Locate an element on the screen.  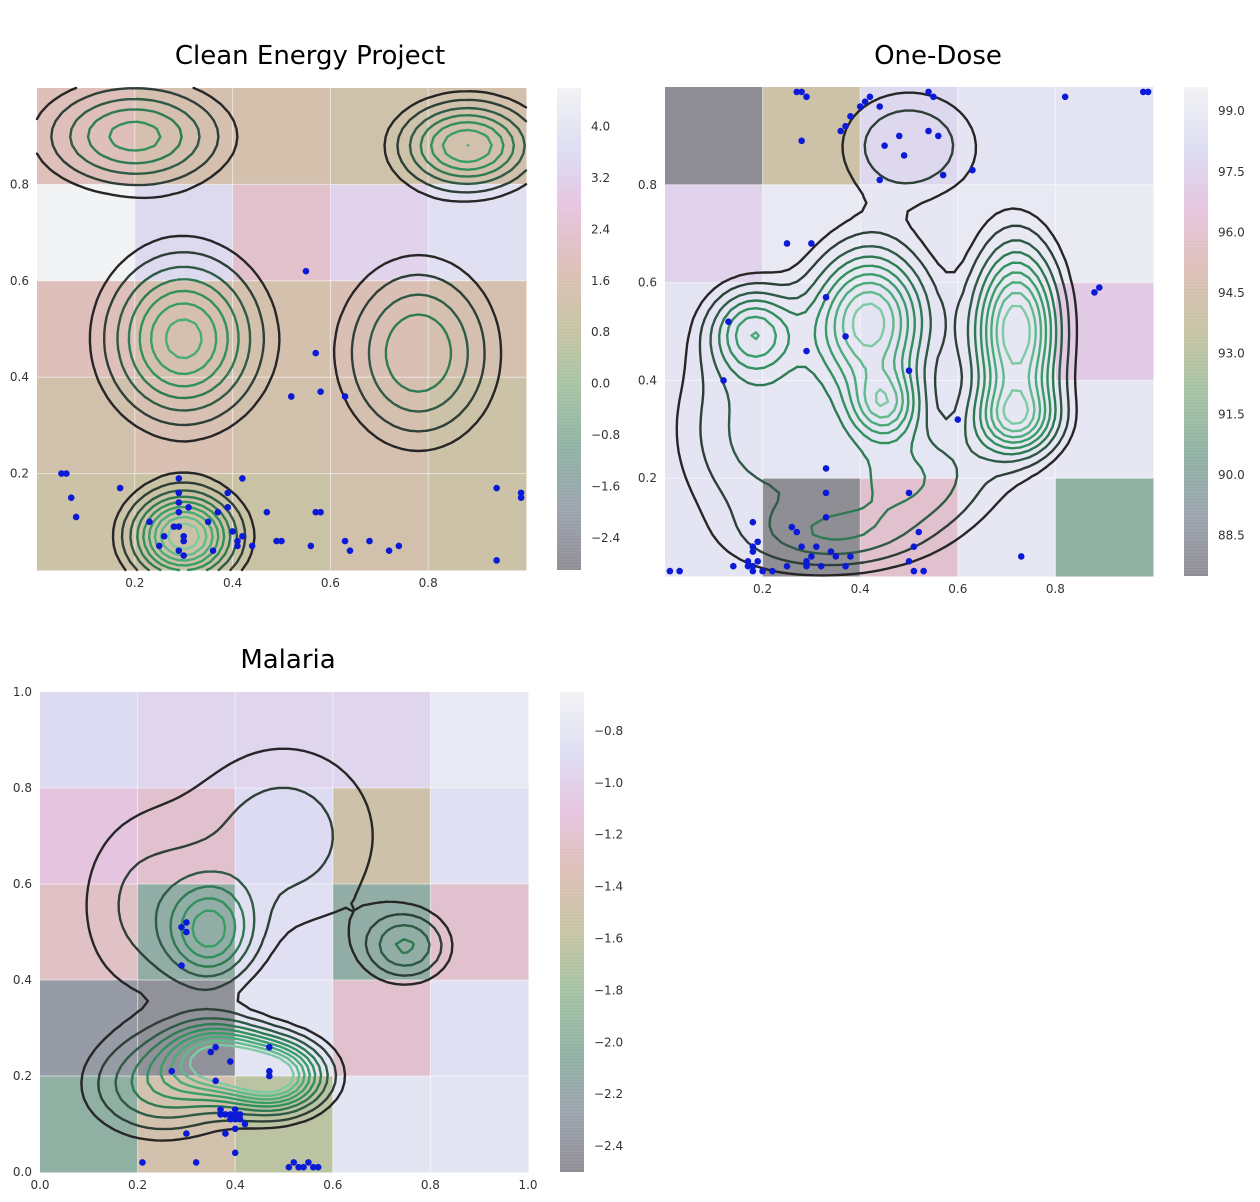
colorbar-tick-label: 2.4 is located at coordinates (600, 229).